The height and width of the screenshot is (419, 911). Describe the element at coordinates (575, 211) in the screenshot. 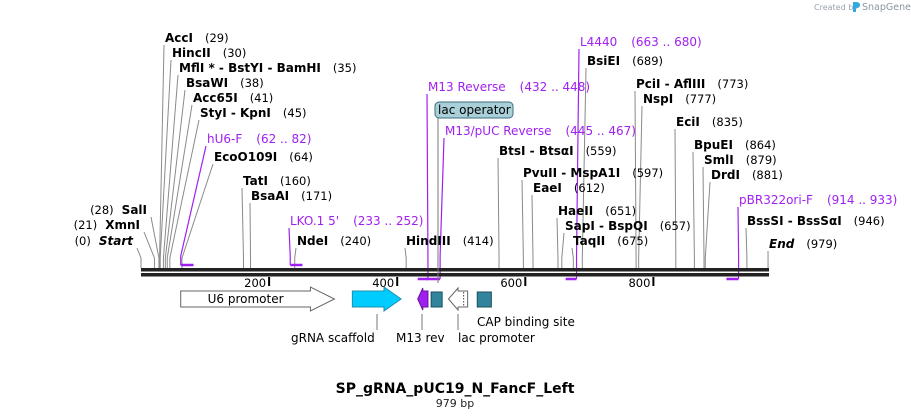

I see `enzyme-name: HaeII` at that location.